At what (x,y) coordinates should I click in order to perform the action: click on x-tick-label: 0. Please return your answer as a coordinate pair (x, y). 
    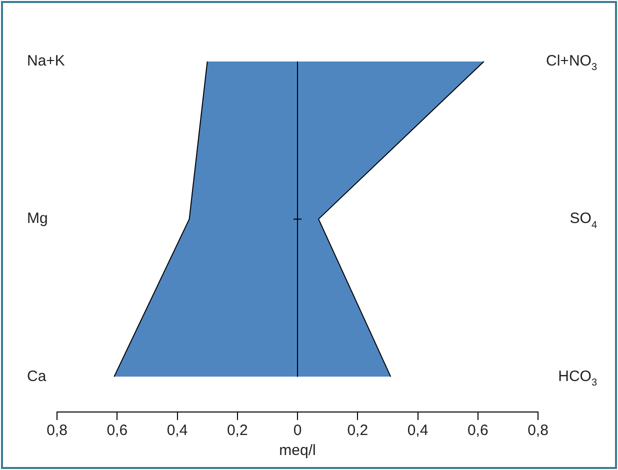
    Looking at the image, I should click on (297, 431).